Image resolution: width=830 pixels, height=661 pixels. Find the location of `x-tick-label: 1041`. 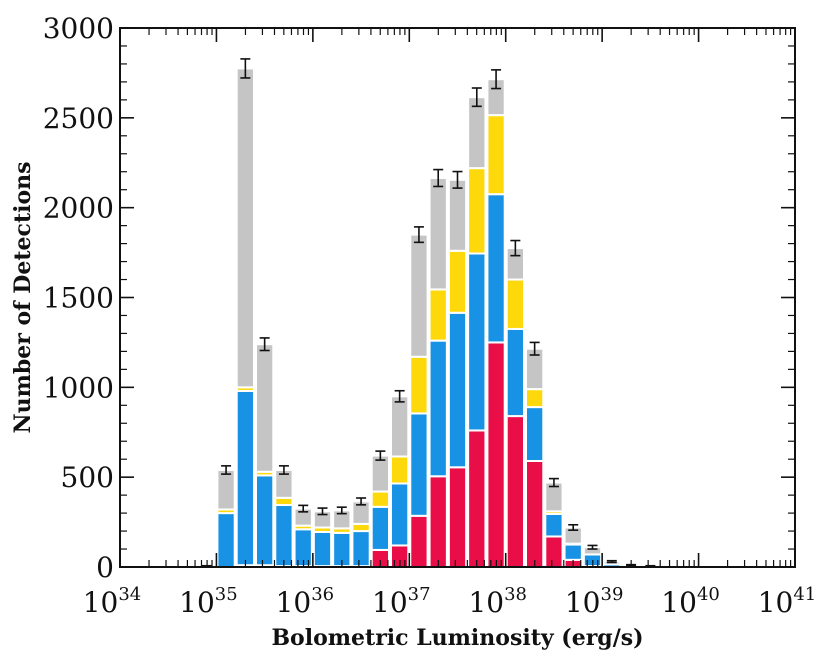

x-tick-label: 1041 is located at coordinates (787, 601).